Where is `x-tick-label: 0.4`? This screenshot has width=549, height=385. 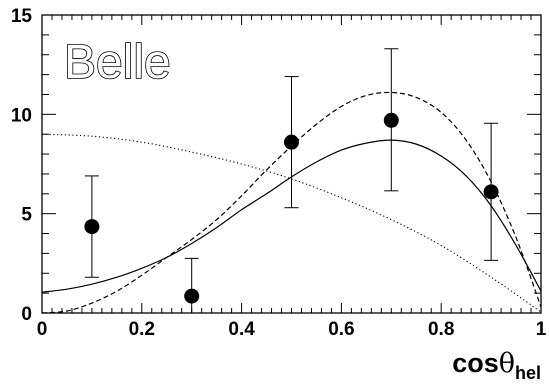 x-tick-label: 0.4 is located at coordinates (241, 329).